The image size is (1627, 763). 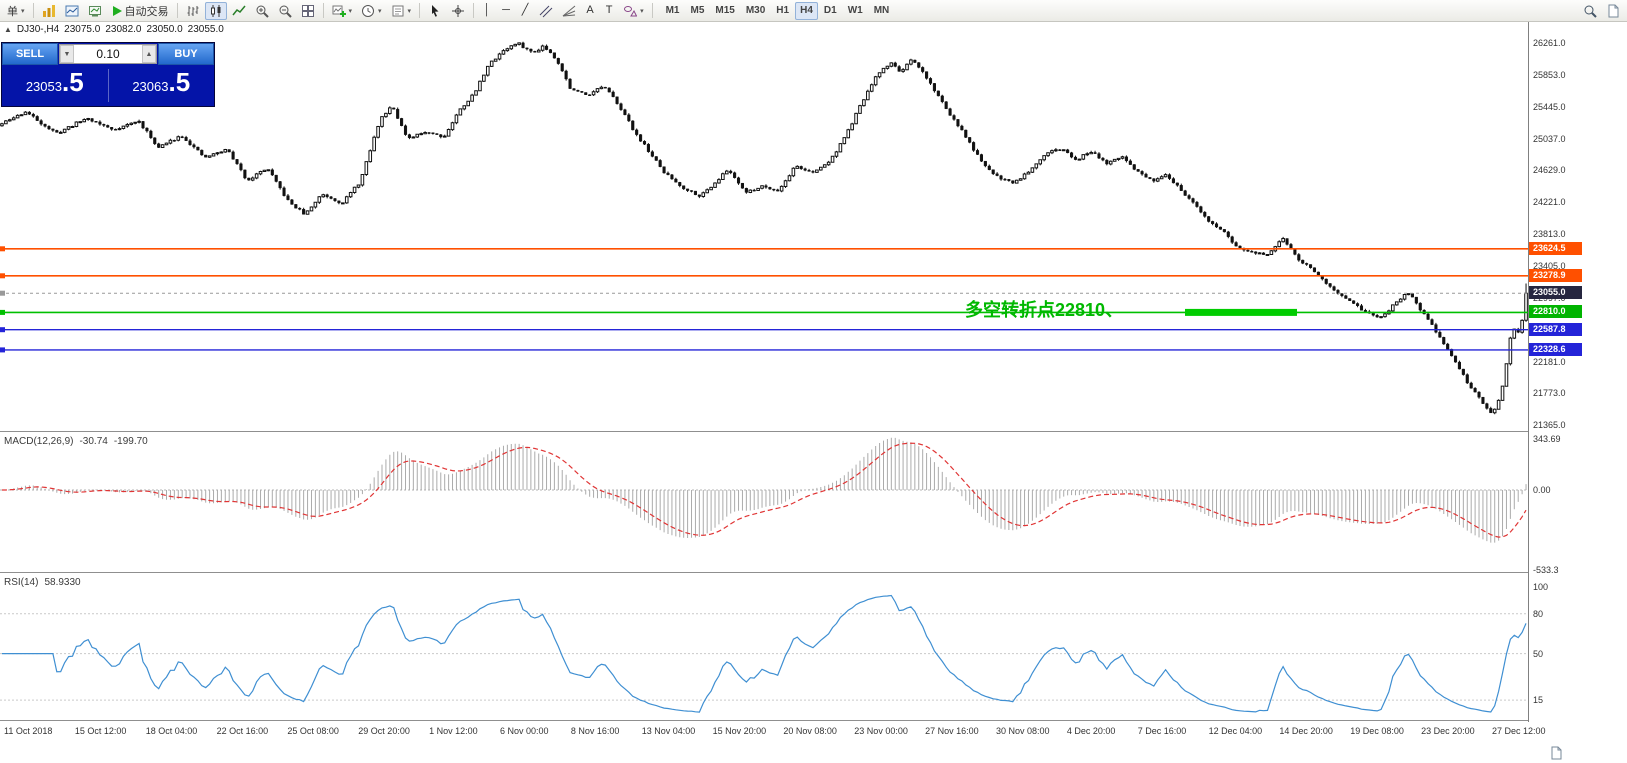 What do you see at coordinates (672, 10) in the screenshot?
I see `timeframe-m1: M1` at bounding box center [672, 10].